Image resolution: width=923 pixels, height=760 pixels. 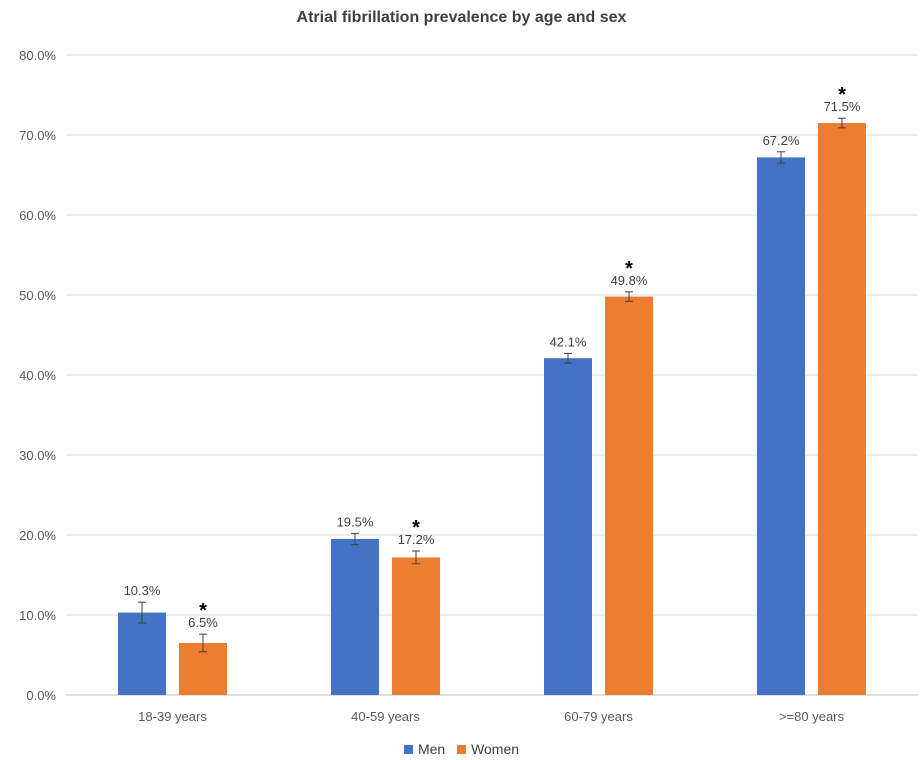 What do you see at coordinates (568, 341) in the screenshot?
I see `data-label: 42.1%` at bounding box center [568, 341].